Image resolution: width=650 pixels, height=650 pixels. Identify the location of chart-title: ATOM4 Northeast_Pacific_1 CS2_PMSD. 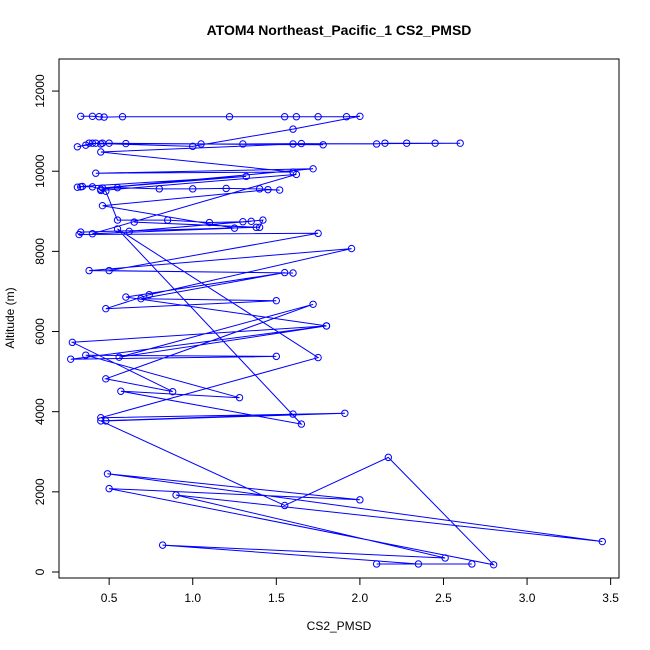
(339, 30).